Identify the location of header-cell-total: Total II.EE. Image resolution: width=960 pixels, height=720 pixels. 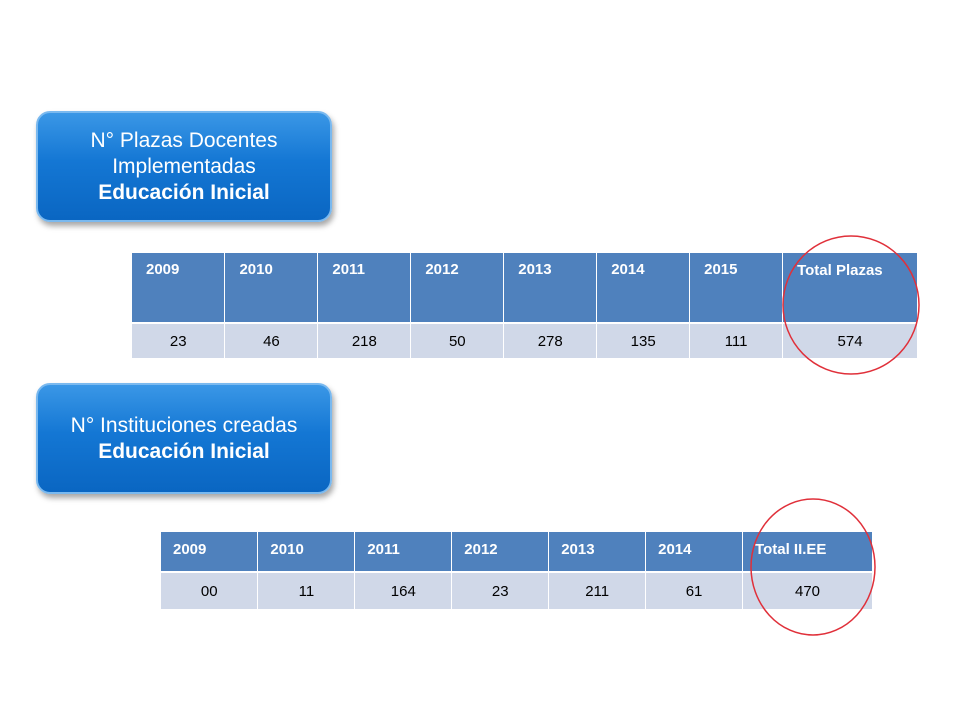
(807, 552).